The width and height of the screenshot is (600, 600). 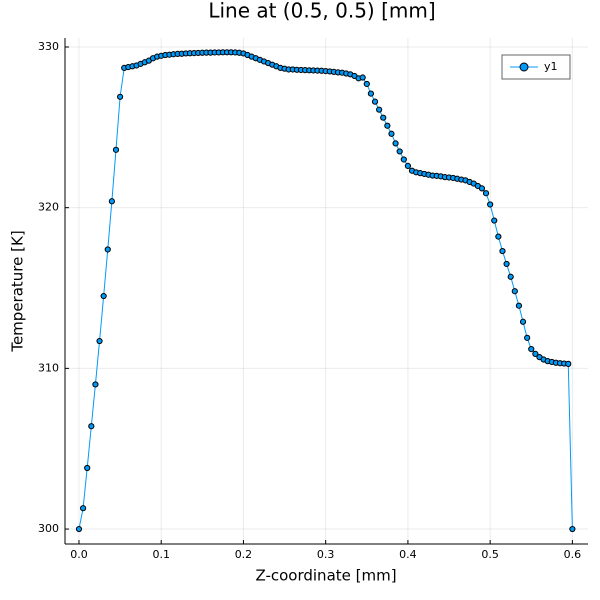 I want to click on legend-marker, so click(x=524, y=67).